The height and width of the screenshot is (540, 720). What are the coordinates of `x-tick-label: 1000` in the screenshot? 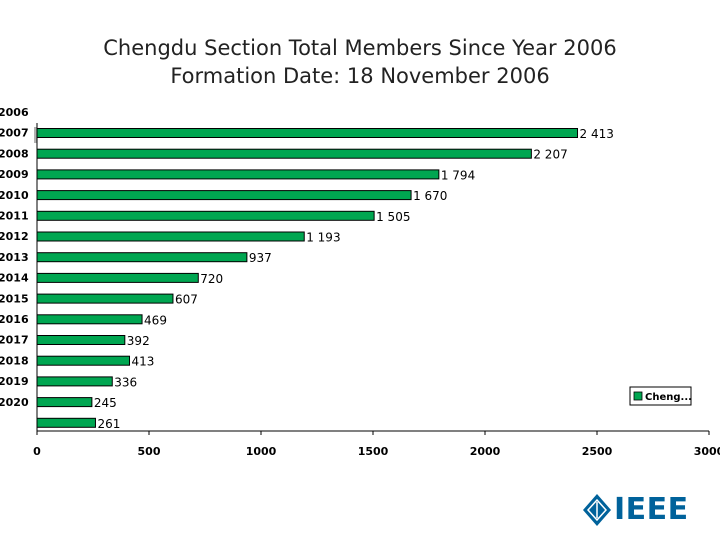 It's located at (261, 451).